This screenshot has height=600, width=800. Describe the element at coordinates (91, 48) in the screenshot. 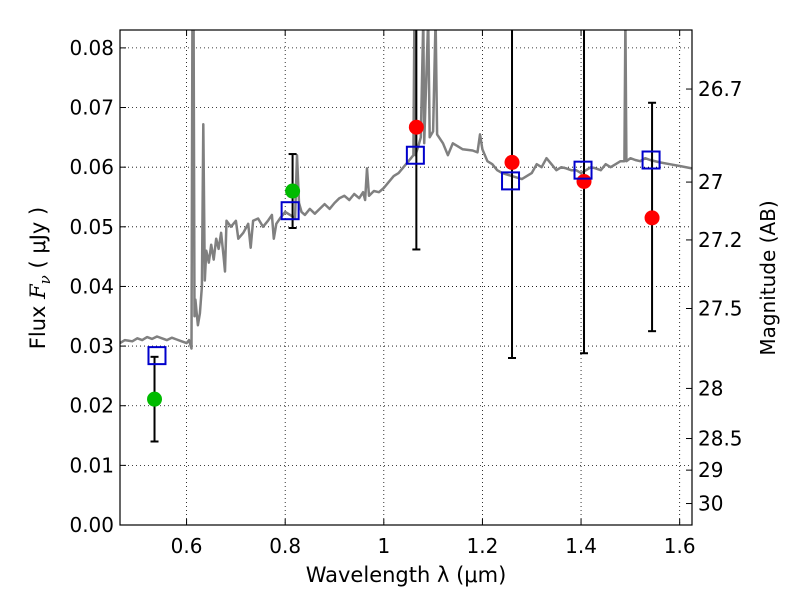

I see `y-tick-label: 0.08` at that location.